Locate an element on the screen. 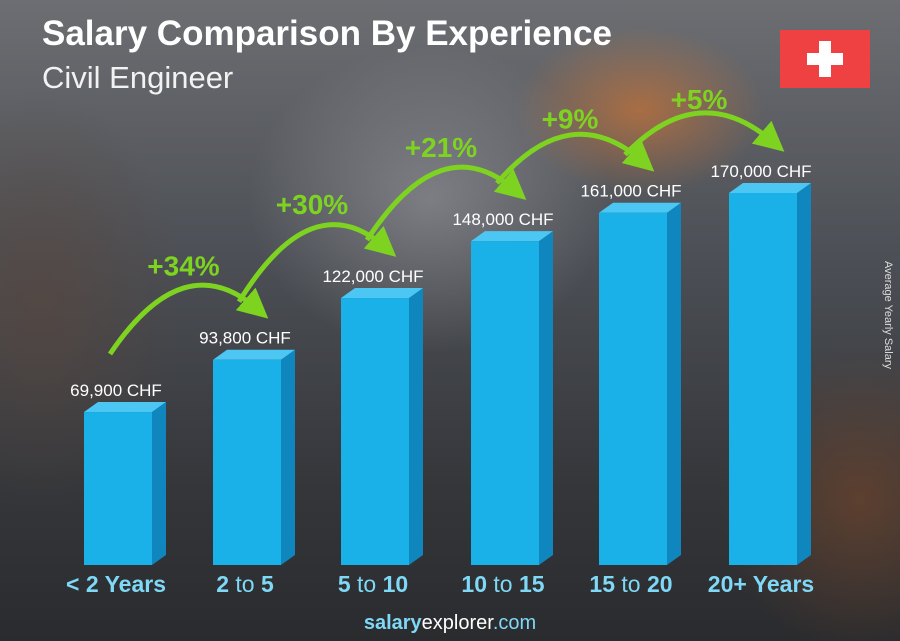 The height and width of the screenshot is (641, 900). change-label: +5% is located at coordinates (699, 99).